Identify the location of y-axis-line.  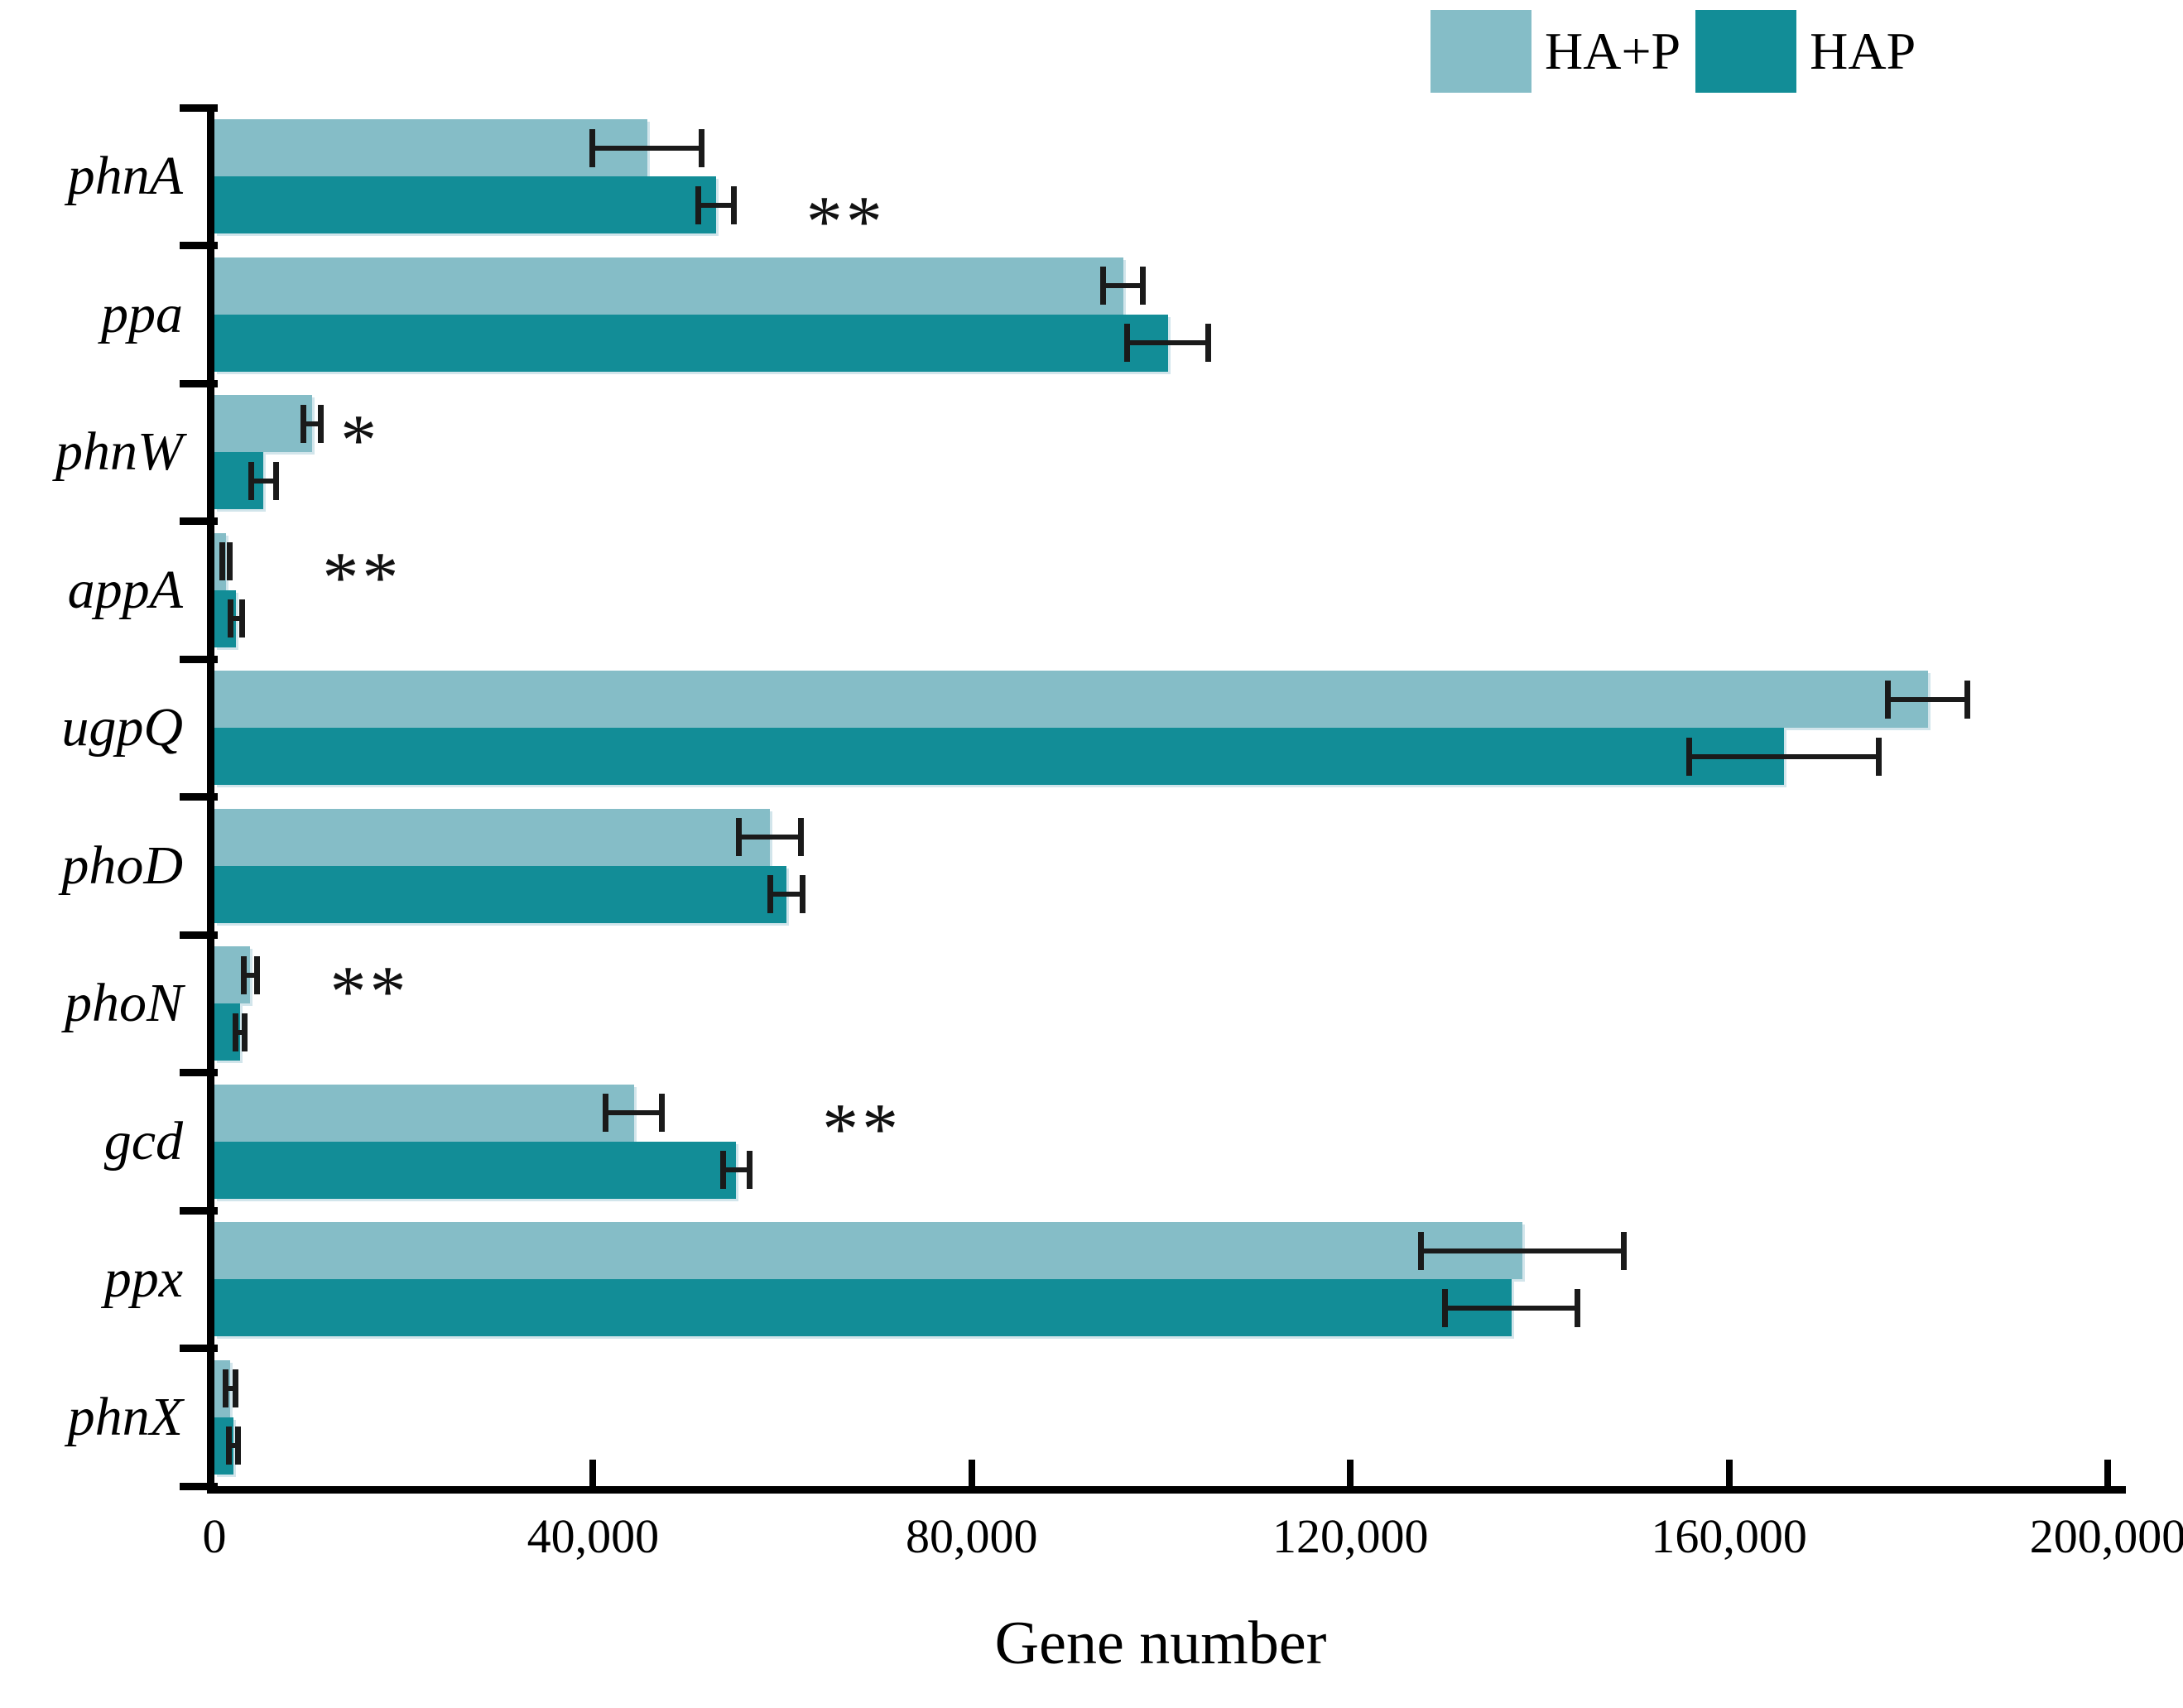
(211, 801).